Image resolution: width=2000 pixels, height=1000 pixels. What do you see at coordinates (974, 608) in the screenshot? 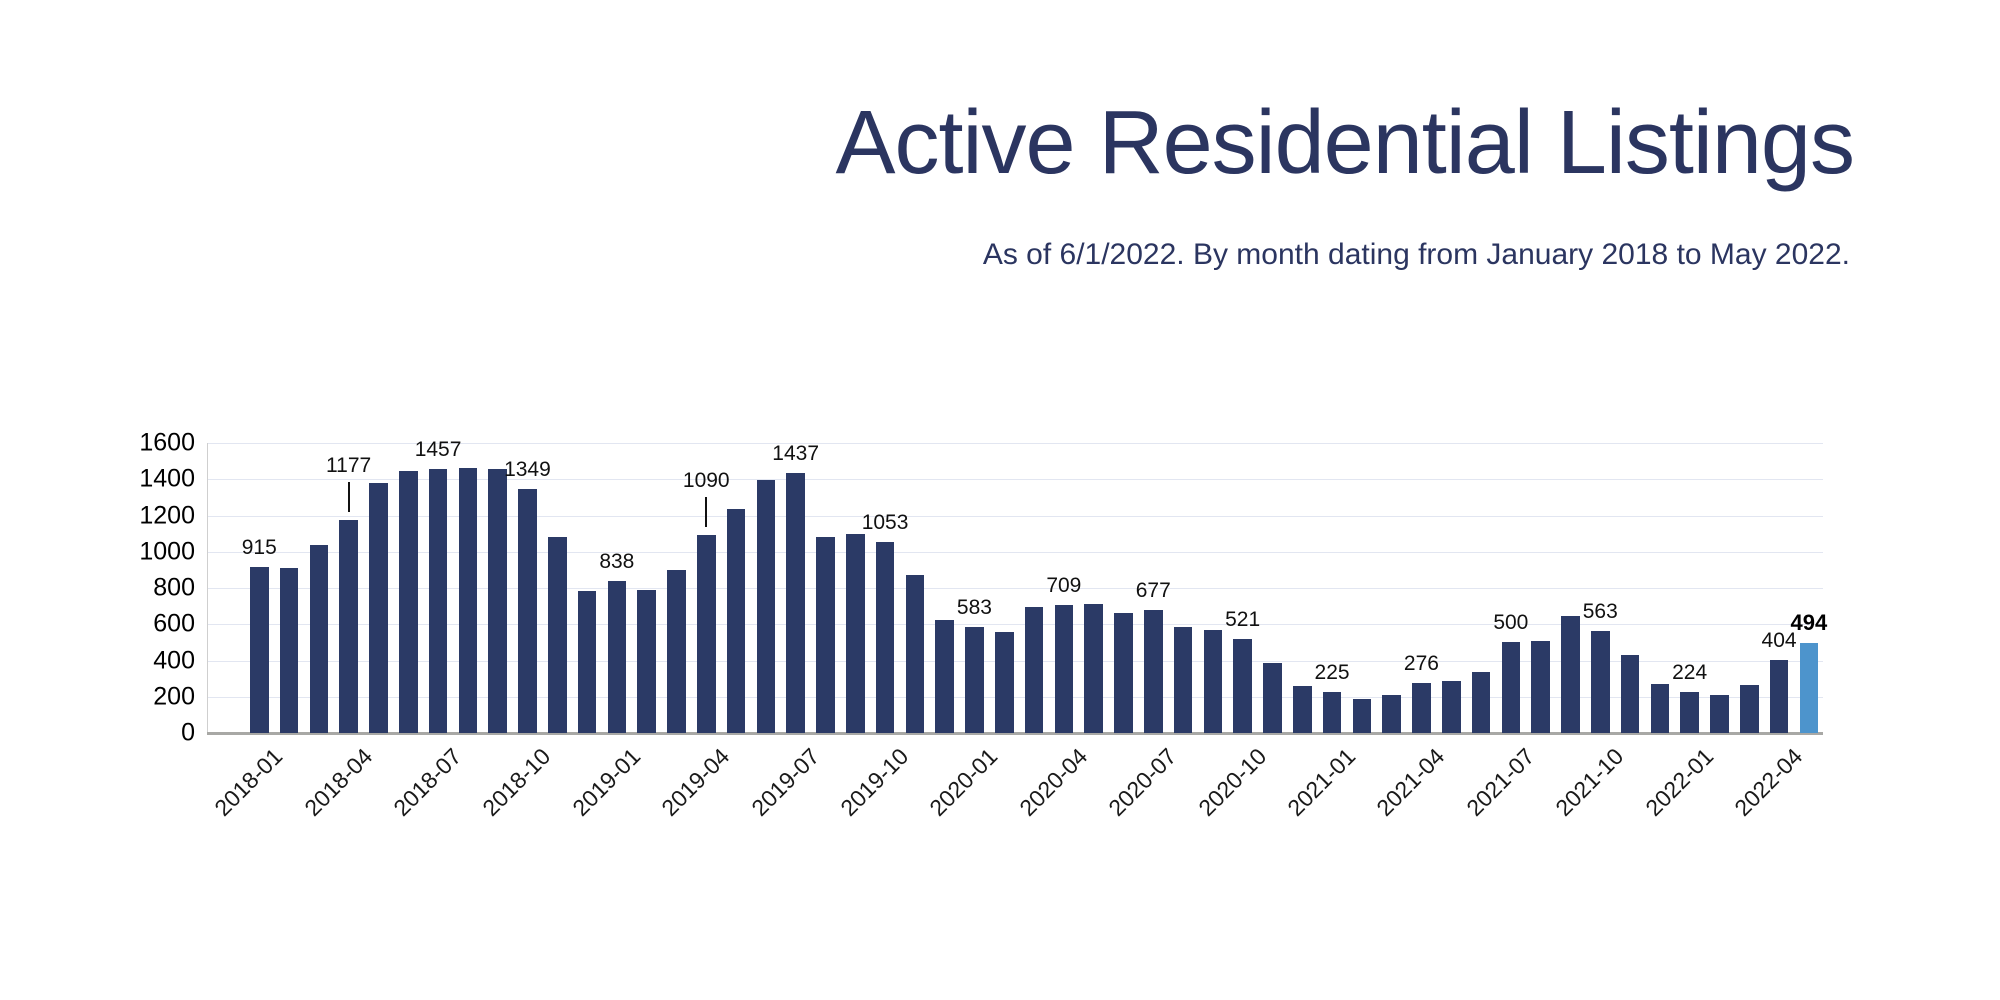
I see `bar-value-label: 583` at bounding box center [974, 608].